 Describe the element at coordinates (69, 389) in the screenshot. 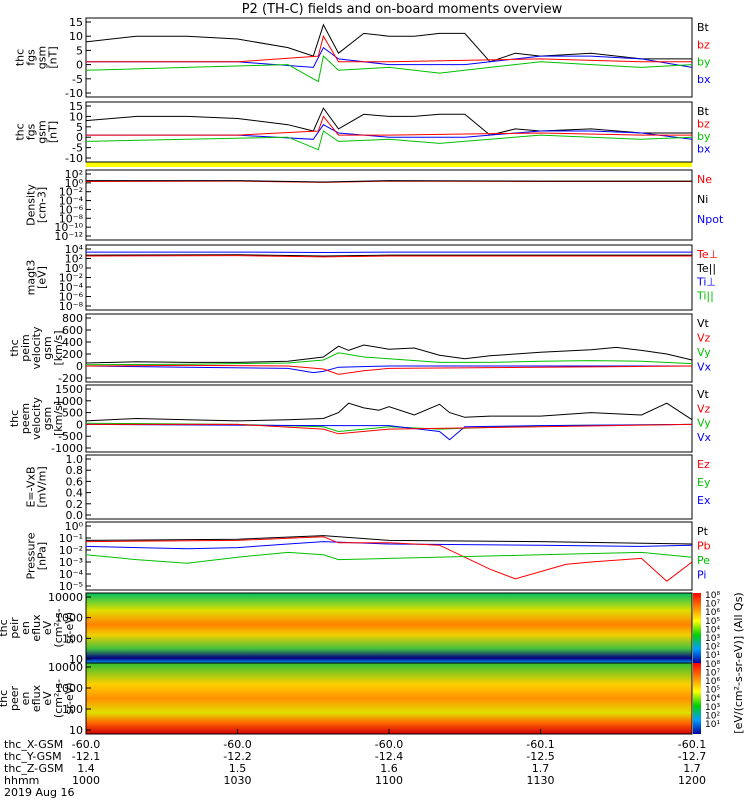

I see `ytick-label: 1500` at that location.